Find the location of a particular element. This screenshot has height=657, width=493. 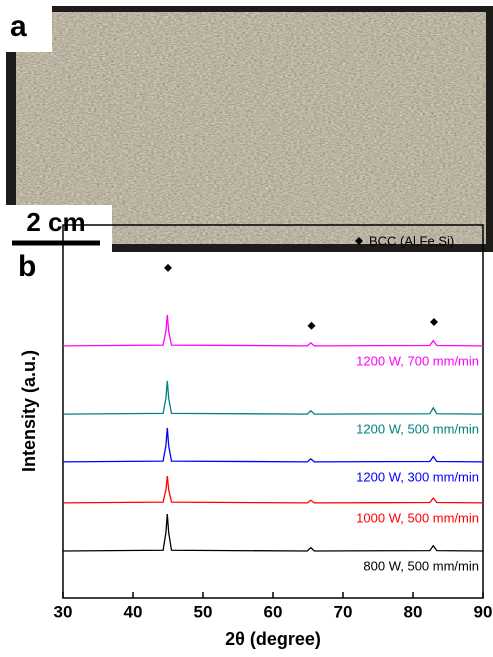

x-axis-label: 2θ (degree) is located at coordinates (273, 639).